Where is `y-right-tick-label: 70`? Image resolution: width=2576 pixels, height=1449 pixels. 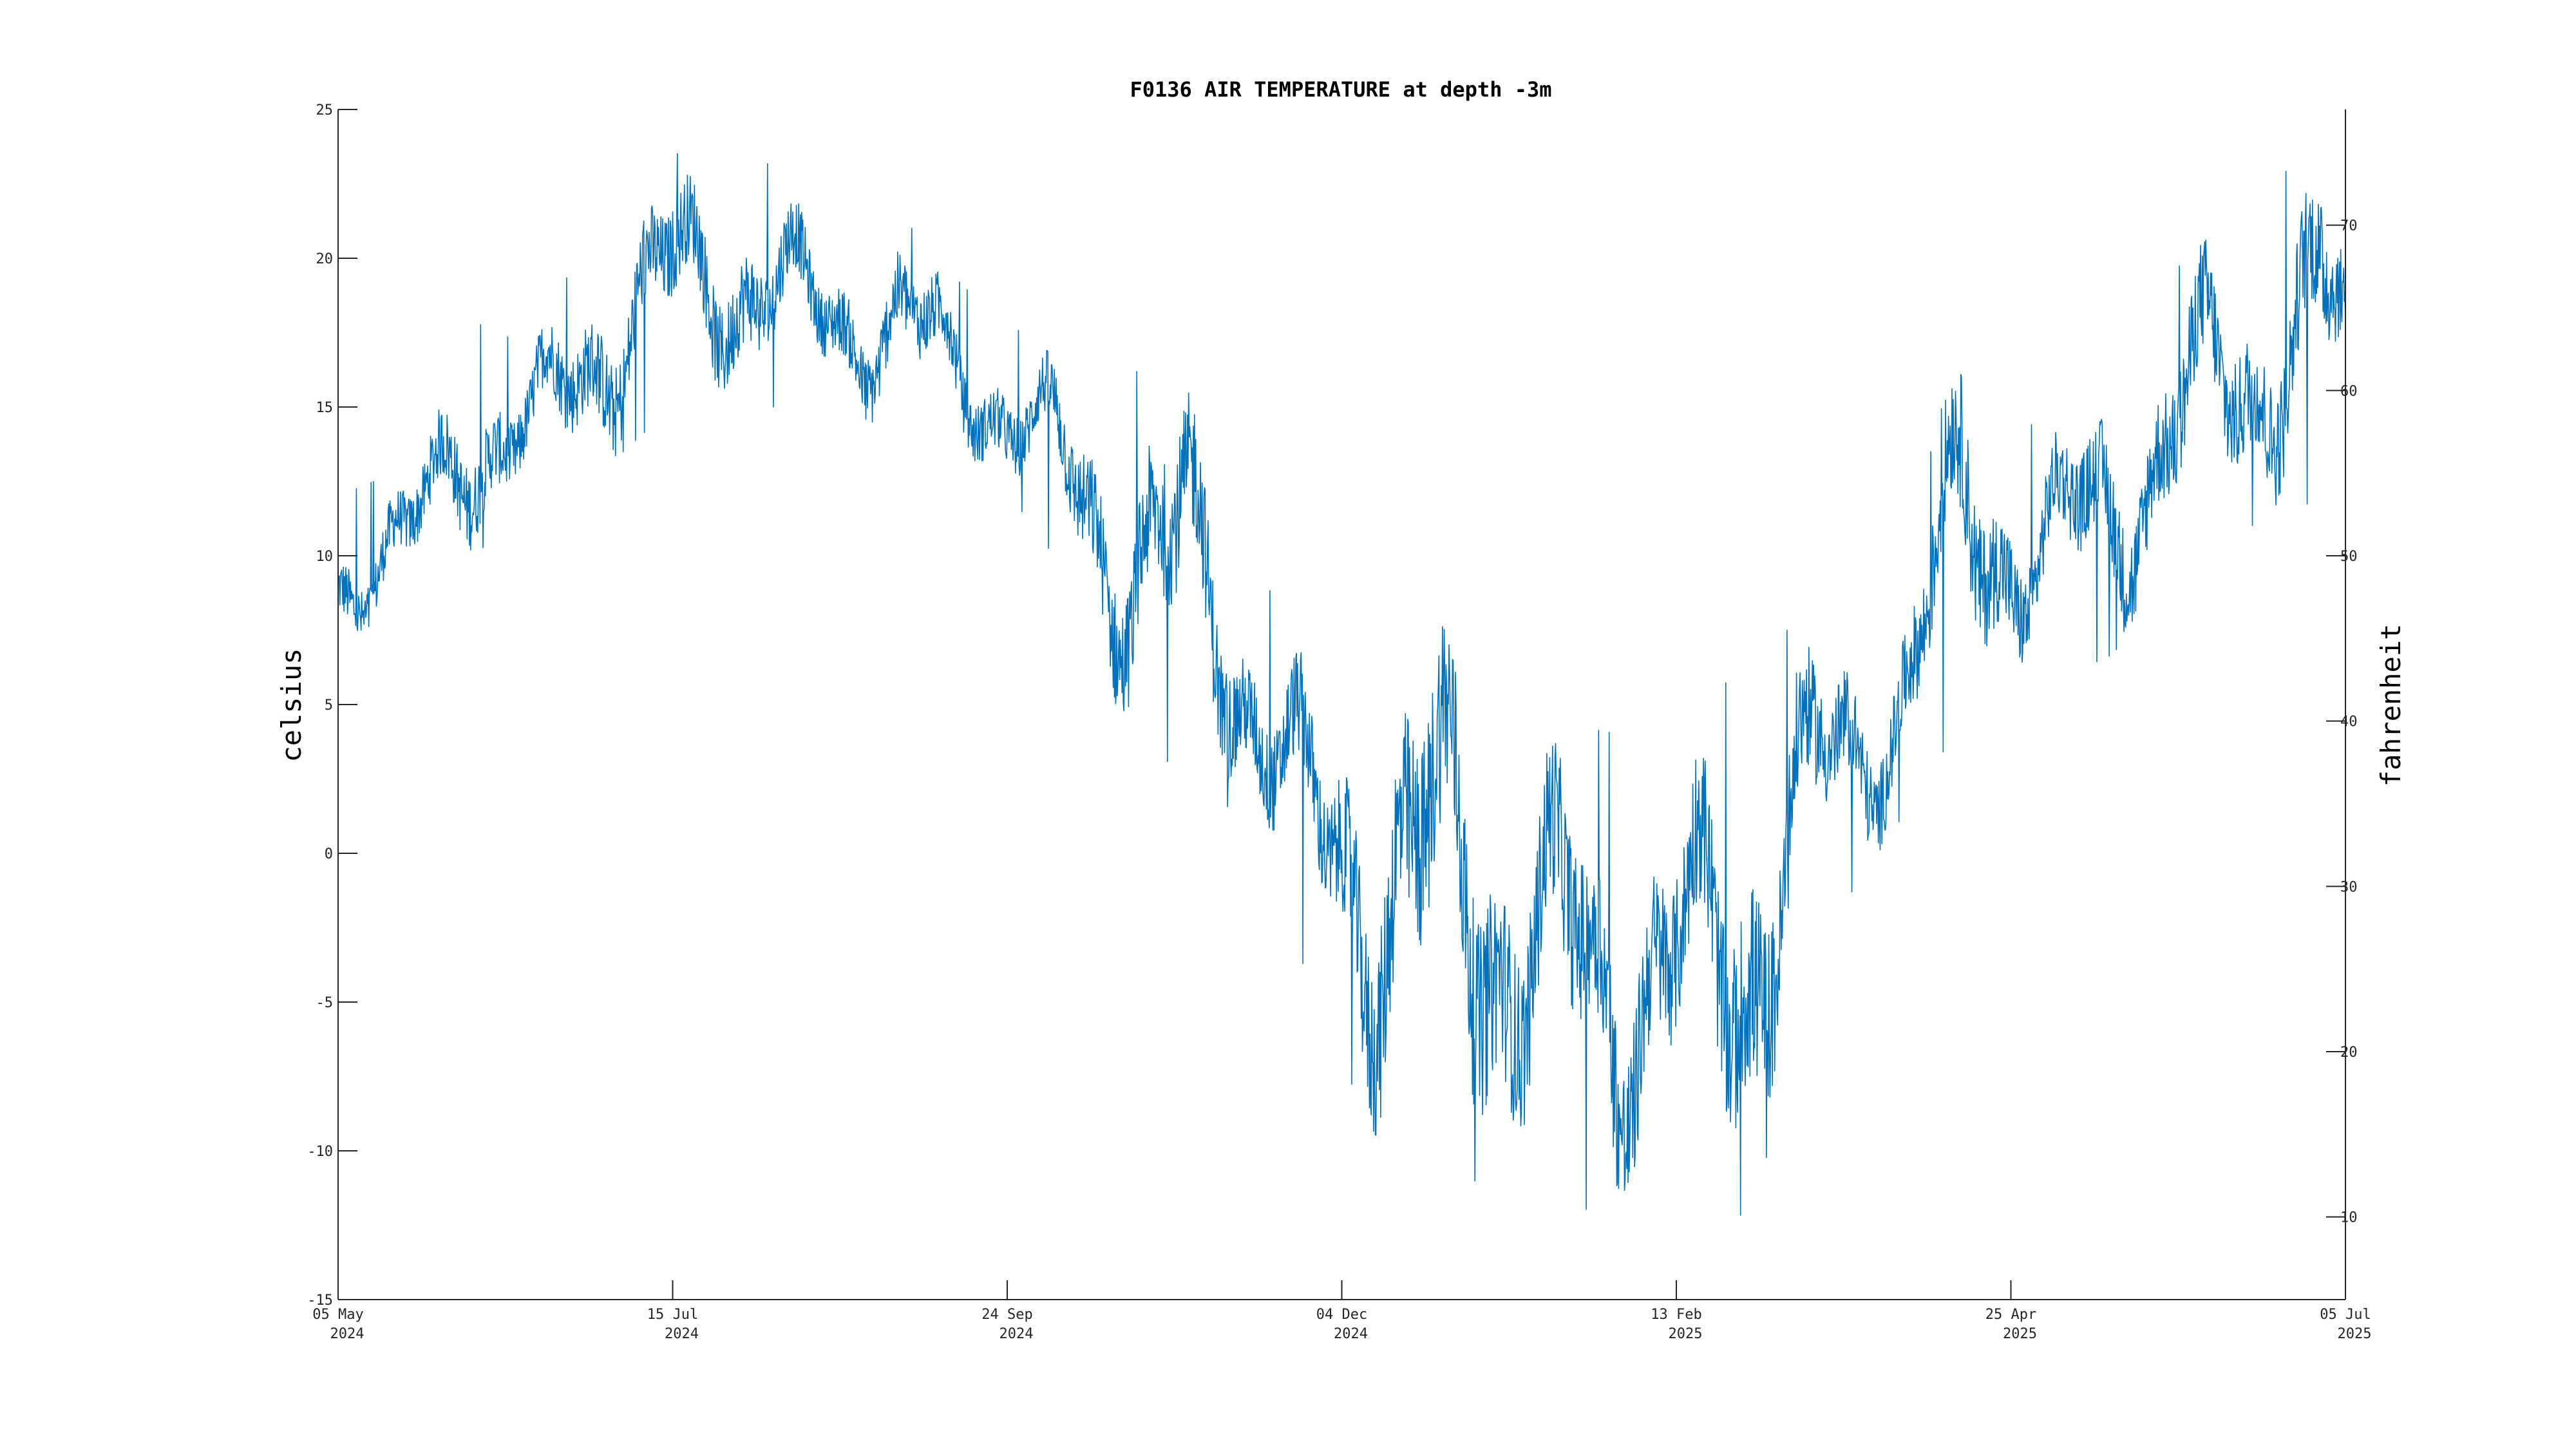
y-right-tick-label: 70 is located at coordinates (2349, 226).